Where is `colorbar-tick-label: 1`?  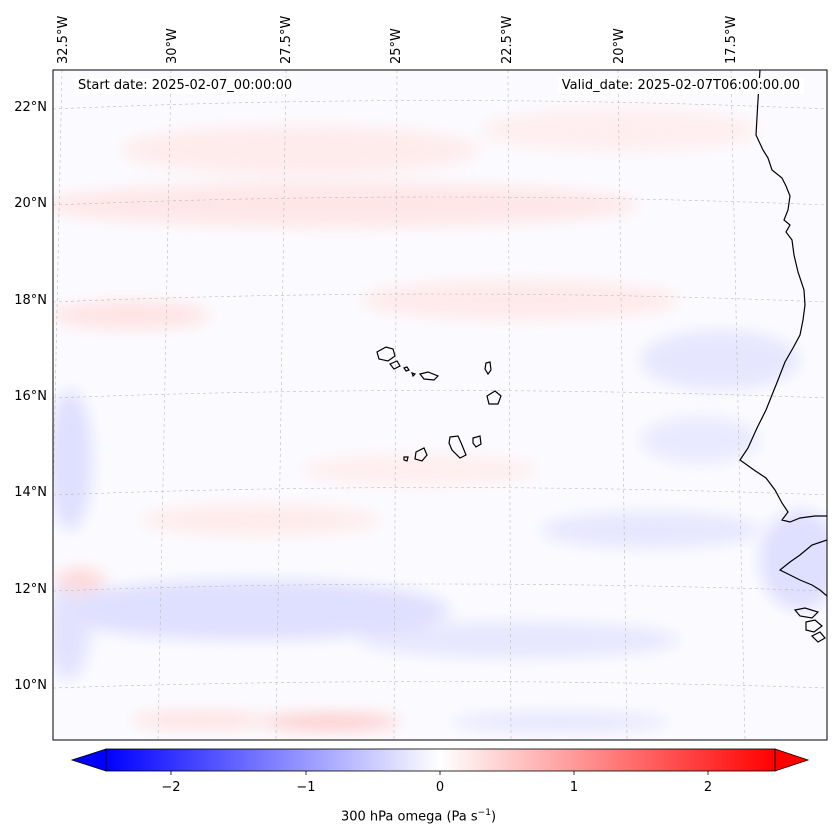 colorbar-tick-label: 1 is located at coordinates (574, 787).